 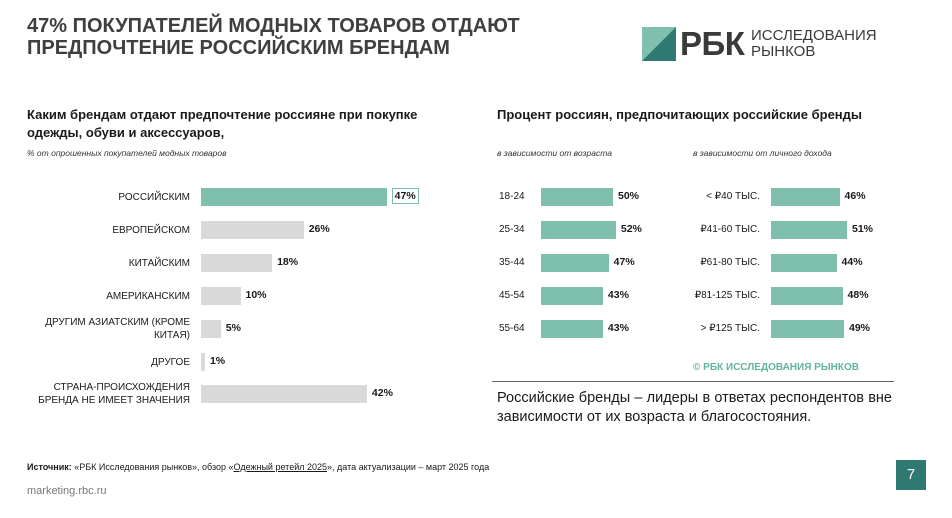 What do you see at coordinates (783, 51) in the screenshot?
I see `logo-sub-line-2: РЫНКОВ` at bounding box center [783, 51].